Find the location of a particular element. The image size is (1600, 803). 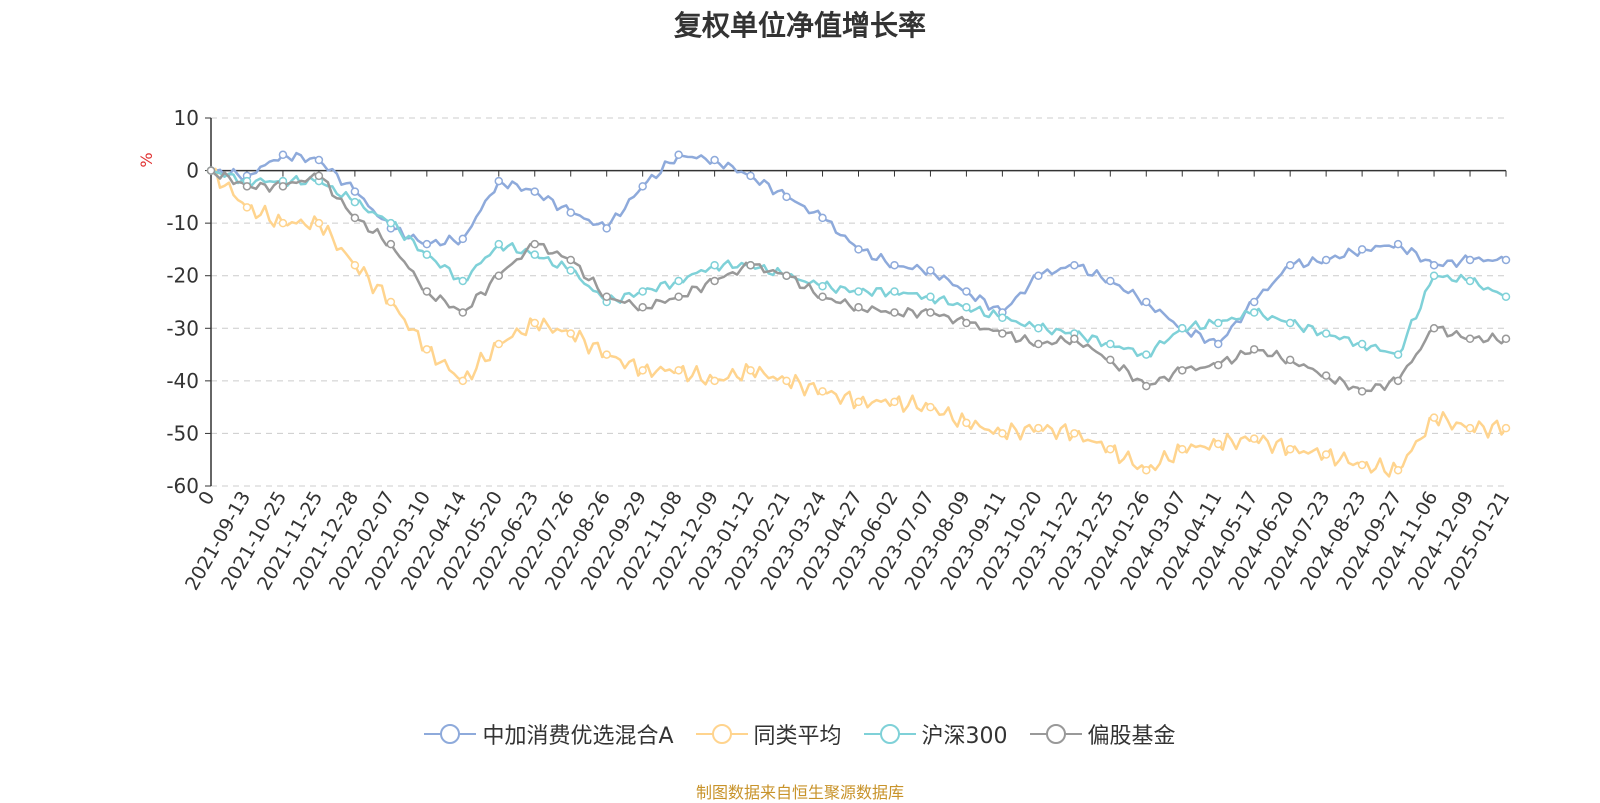

legend-item-0: 中加消费优选混合A is located at coordinates (549, 734).